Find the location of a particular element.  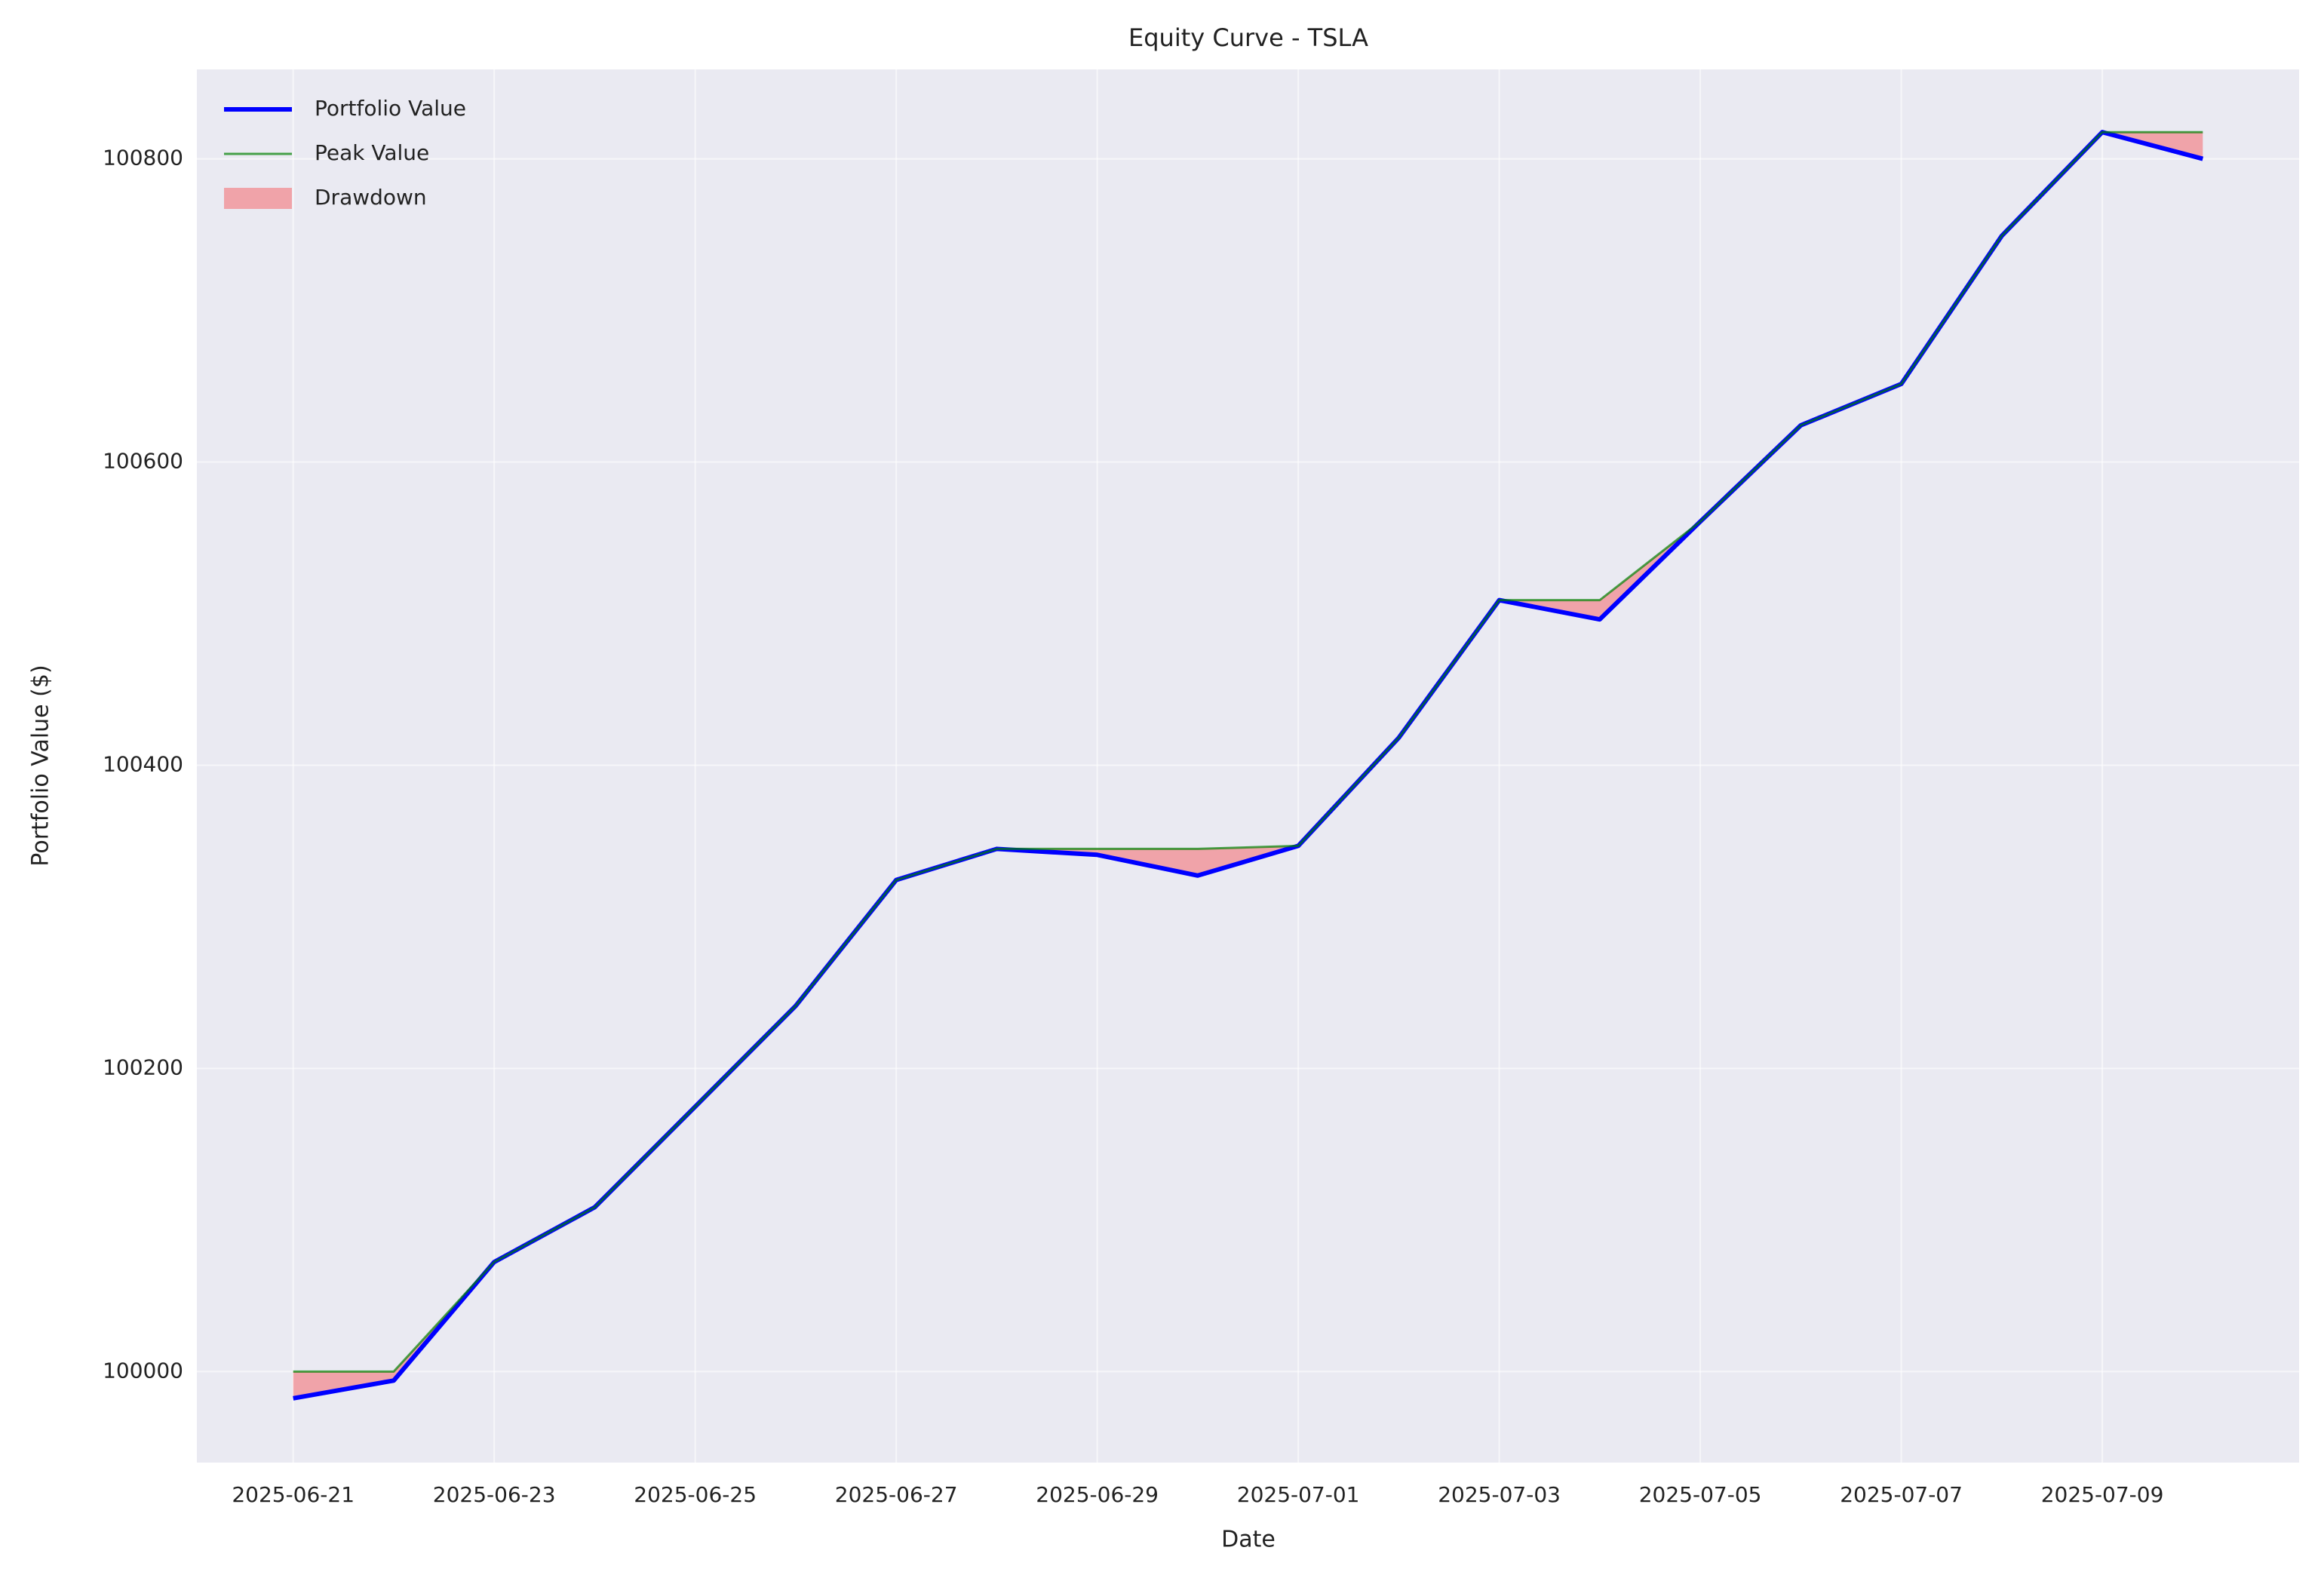

x-tick-label: 2025-07-05 is located at coordinates (1700, 1494).